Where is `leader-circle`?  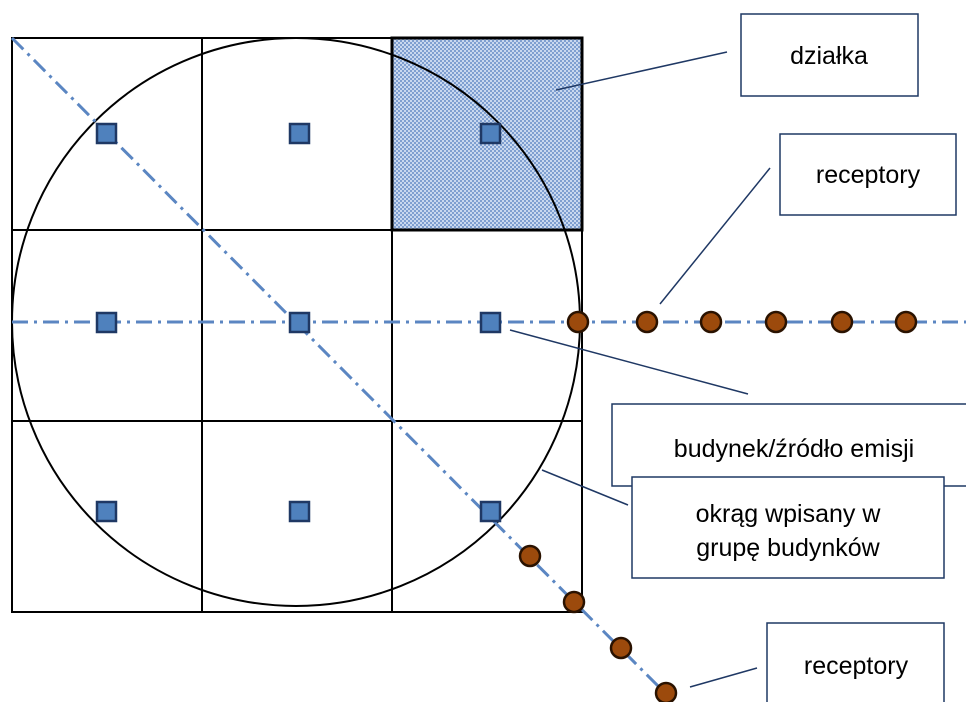 leader-circle is located at coordinates (585, 487).